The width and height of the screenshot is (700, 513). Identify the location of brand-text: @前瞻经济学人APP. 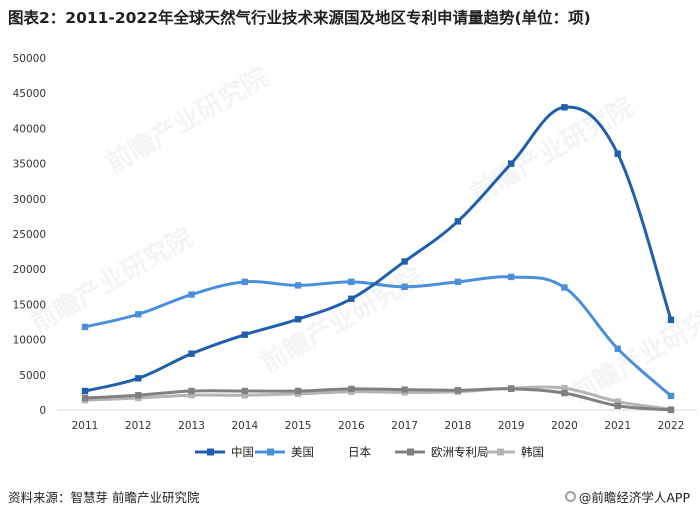
(634, 497).